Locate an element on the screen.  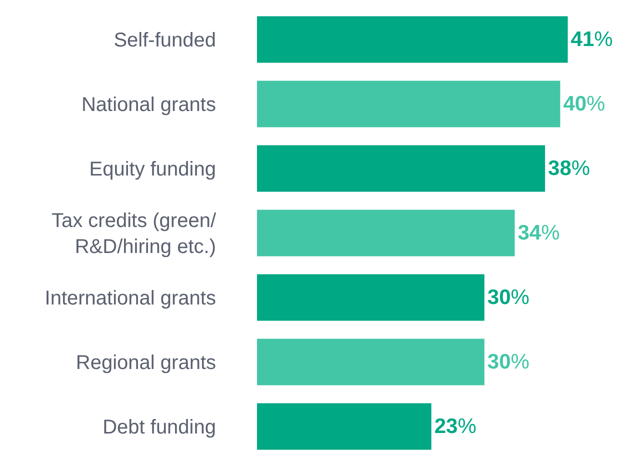
data-label: 38% is located at coordinates (569, 168).